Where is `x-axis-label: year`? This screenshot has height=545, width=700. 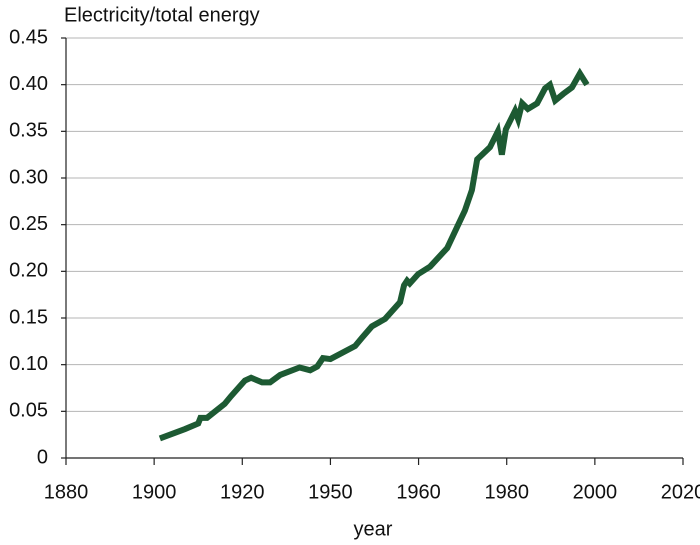
x-axis-label: year is located at coordinates (373, 529).